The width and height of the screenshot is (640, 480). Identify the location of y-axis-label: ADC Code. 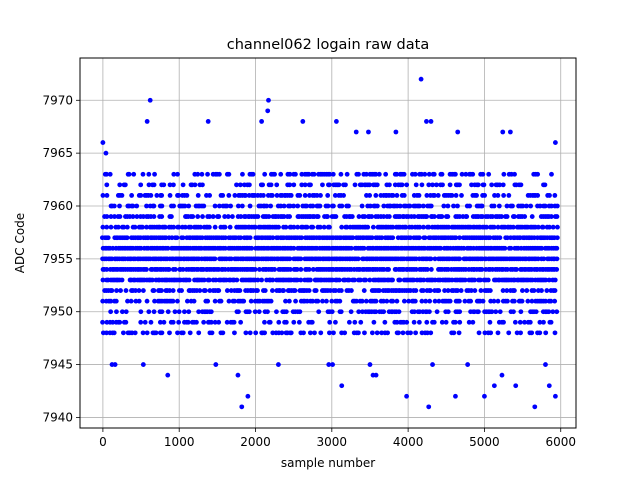
(20, 243).